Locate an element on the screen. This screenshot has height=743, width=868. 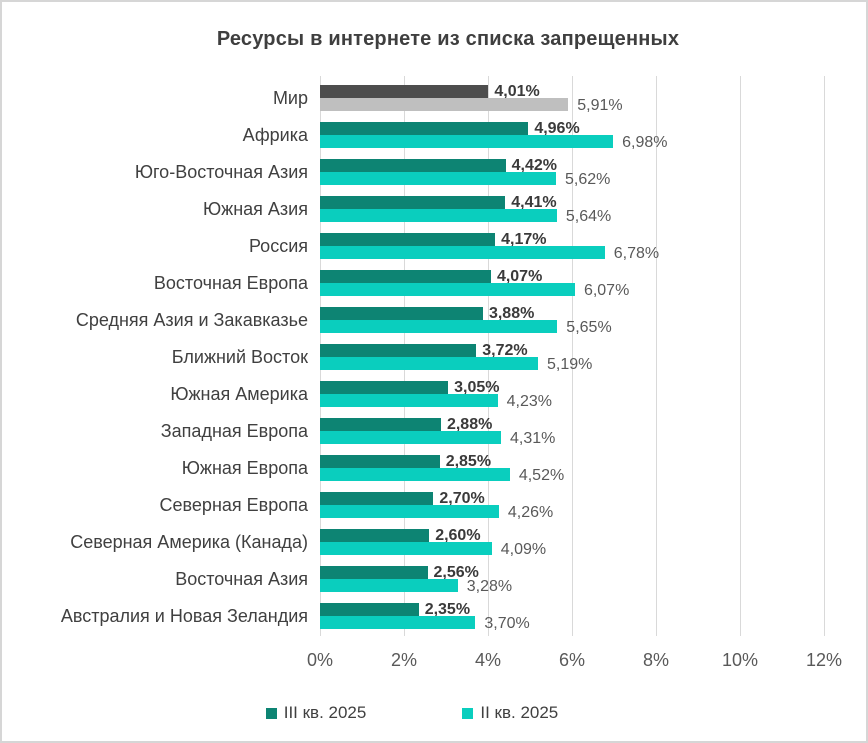
legend-label: III кв. 2025 is located at coordinates (325, 712).